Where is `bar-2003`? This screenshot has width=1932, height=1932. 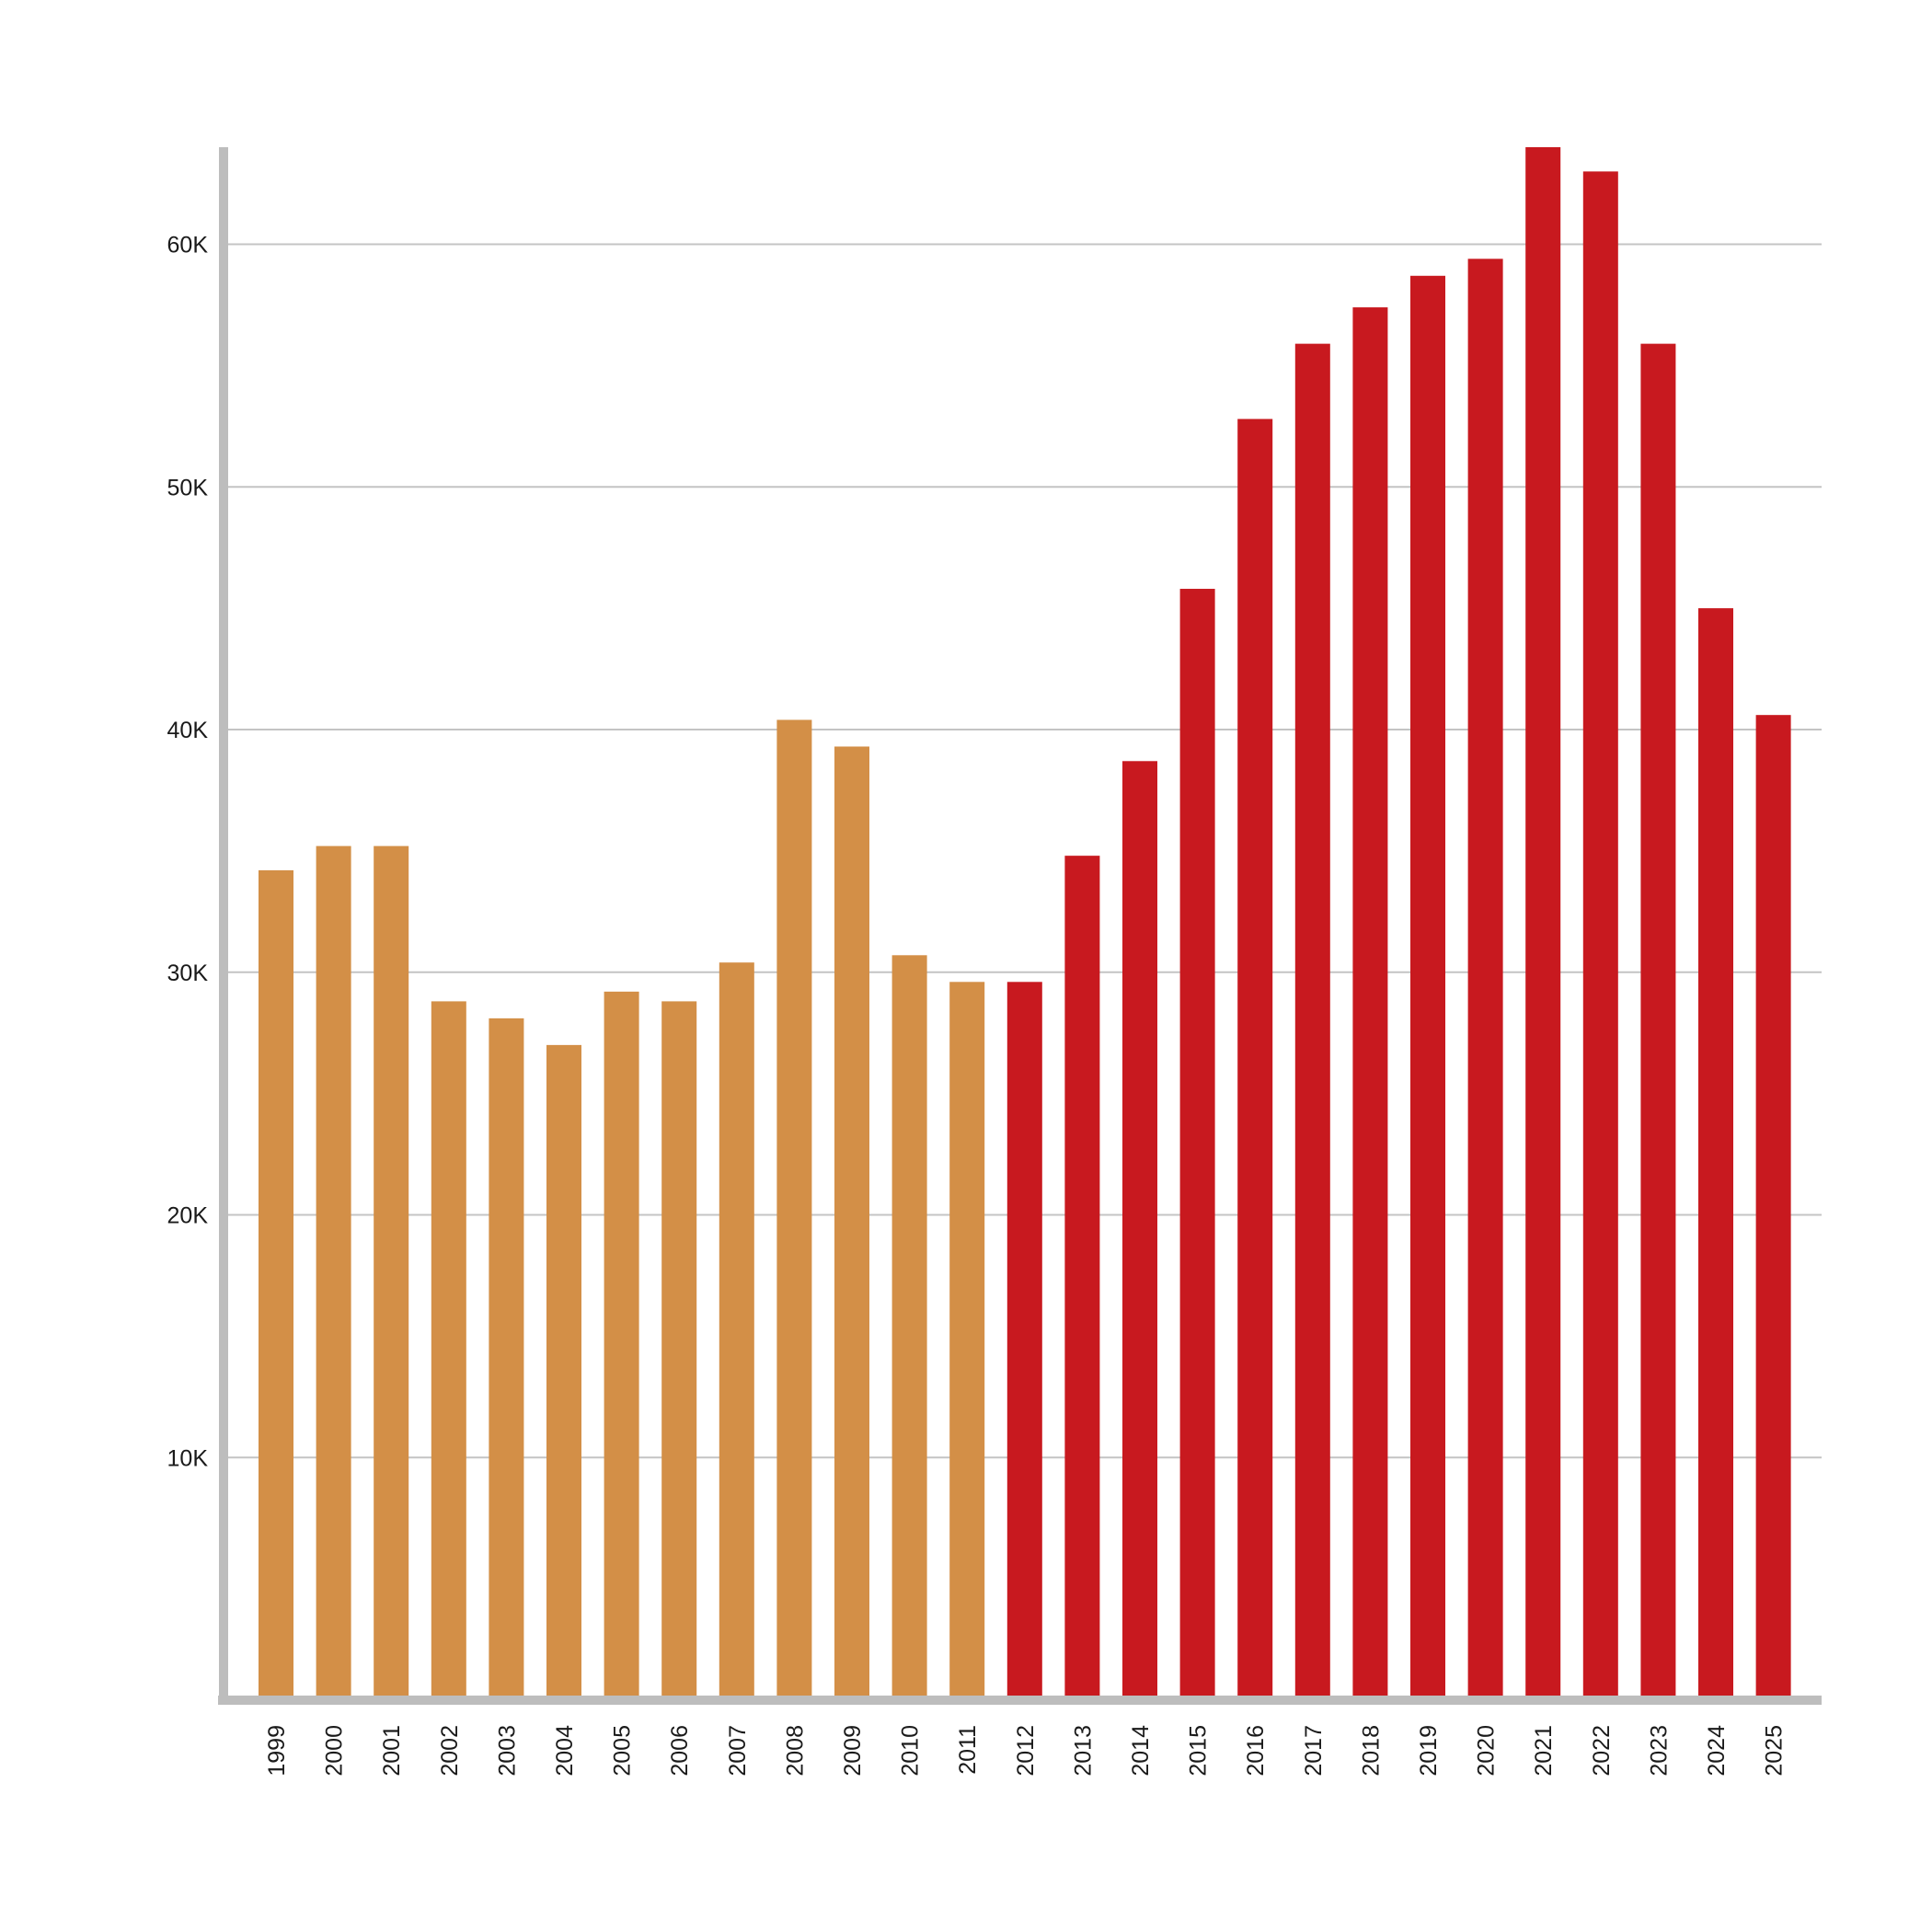 bar-2003 is located at coordinates (506, 1359).